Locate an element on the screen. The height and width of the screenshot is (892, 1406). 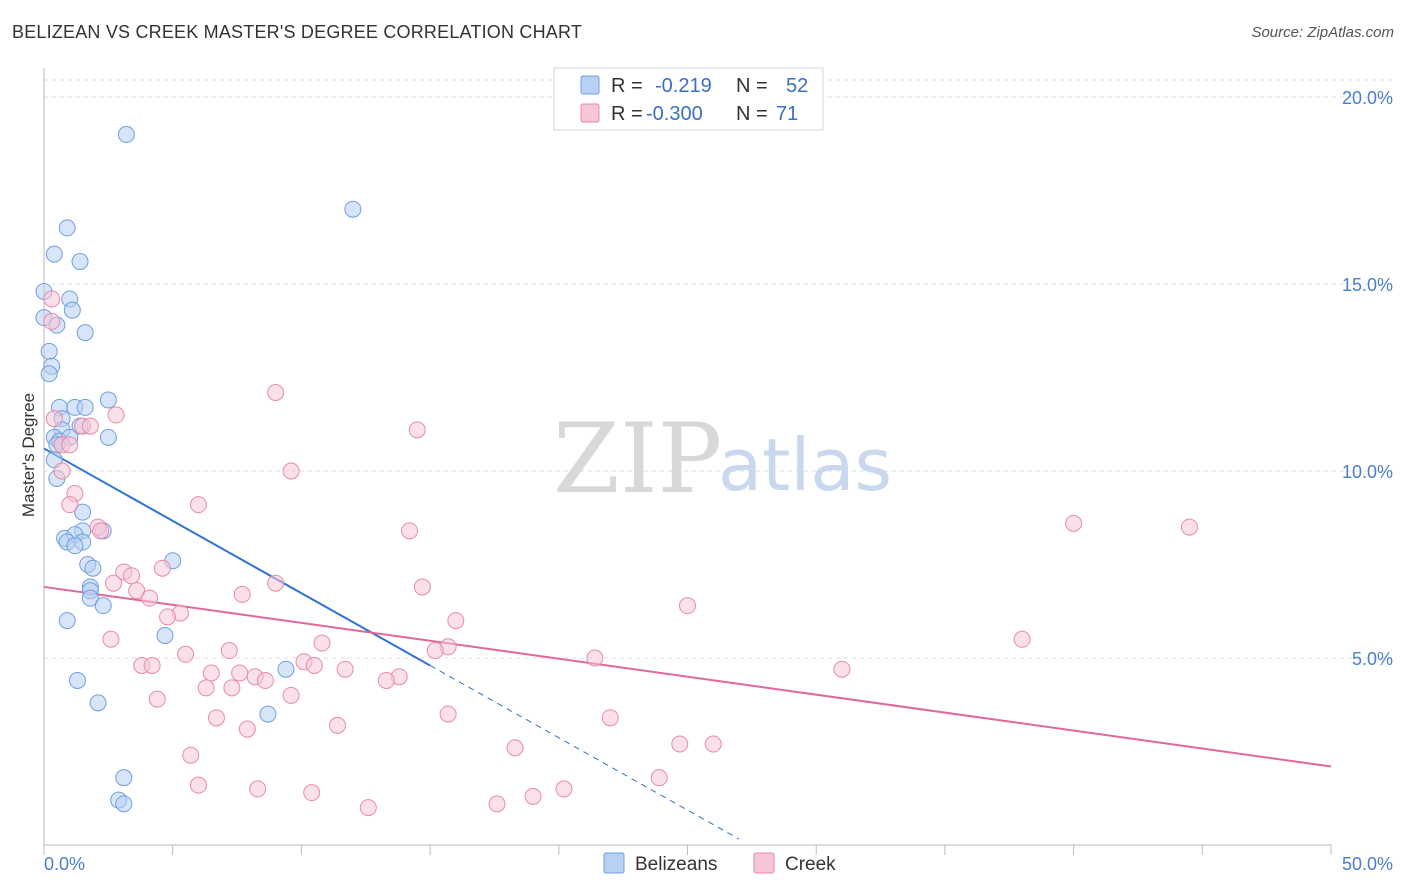
legend-r-label-pink: R = is located at coordinates (627, 114).